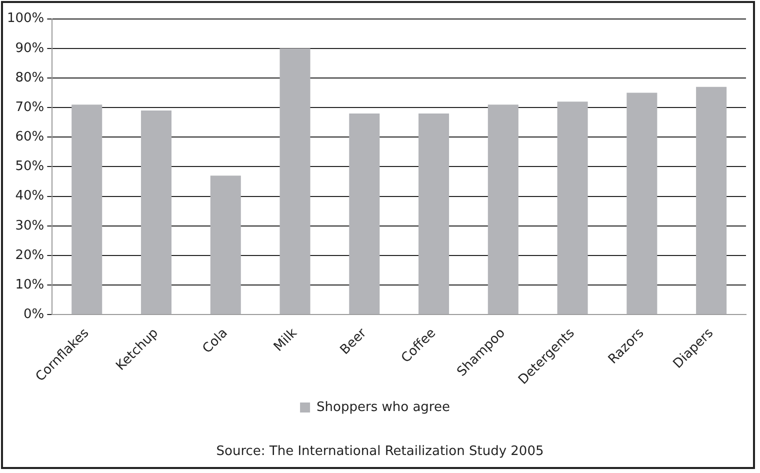  Describe the element at coordinates (29, 226) in the screenshot. I see `y-tick-label: 30%` at that location.